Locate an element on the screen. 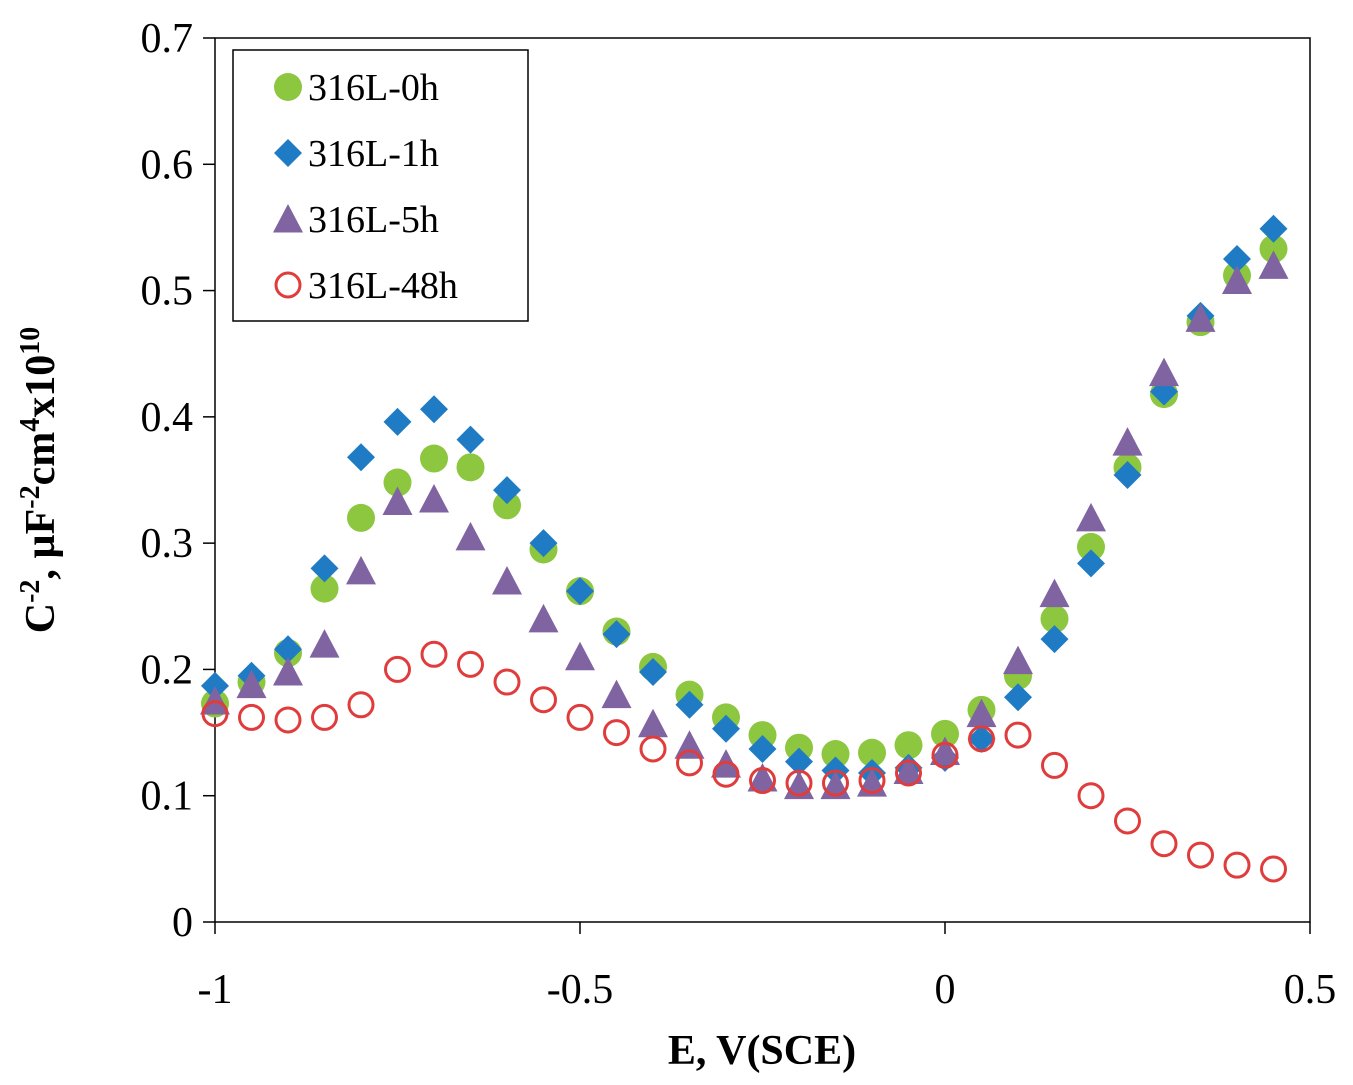  y-axis-title-sup1: -2 is located at coordinates (30, 591).